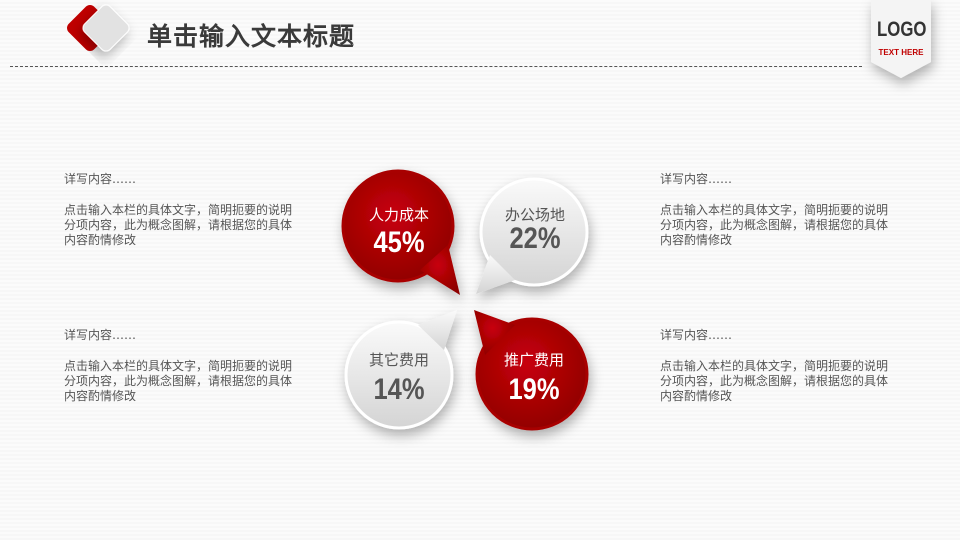  What do you see at coordinates (98, 28) in the screenshot?
I see `title-icon` at bounding box center [98, 28].